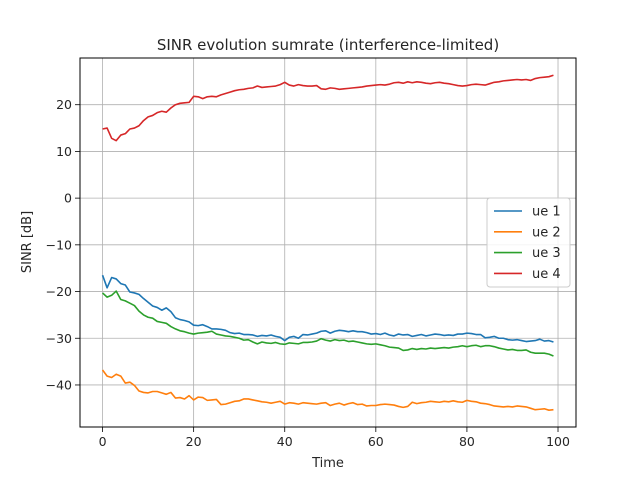 Image resolution: width=640 pixels, height=480 pixels. I want to click on y-tick-label: 0, so click(68, 198).